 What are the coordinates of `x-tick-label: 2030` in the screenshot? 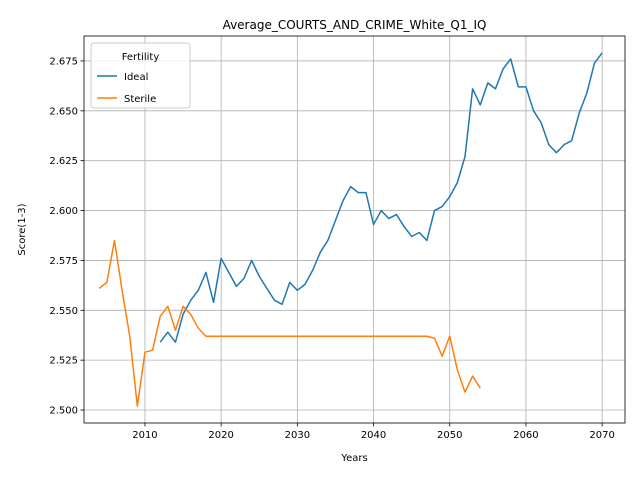 It's located at (297, 435).